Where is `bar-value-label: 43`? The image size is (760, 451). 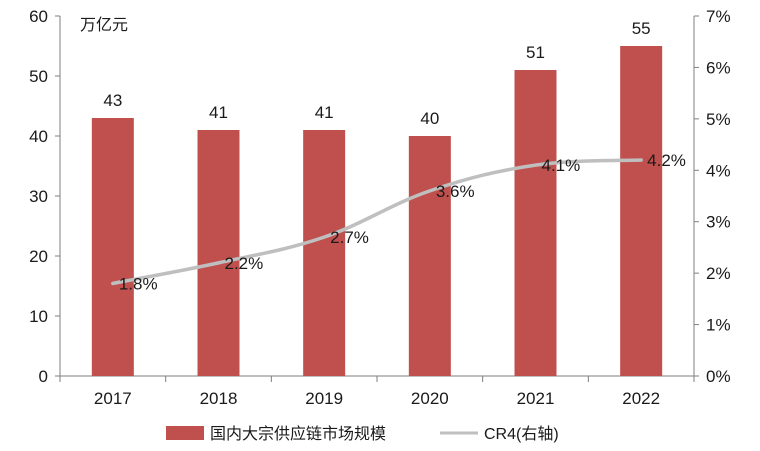 bar-value-label: 43 is located at coordinates (112, 100).